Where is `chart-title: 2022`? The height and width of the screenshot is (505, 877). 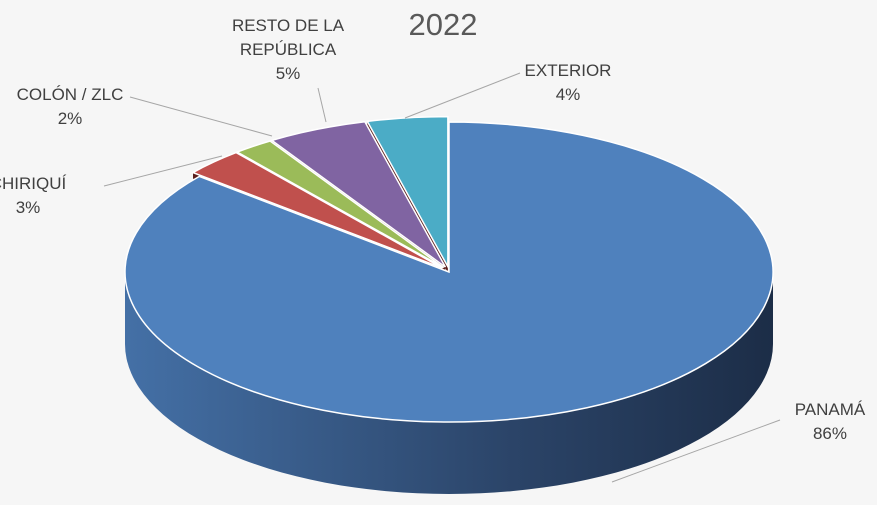
chart-title: 2022 is located at coordinates (443, 24).